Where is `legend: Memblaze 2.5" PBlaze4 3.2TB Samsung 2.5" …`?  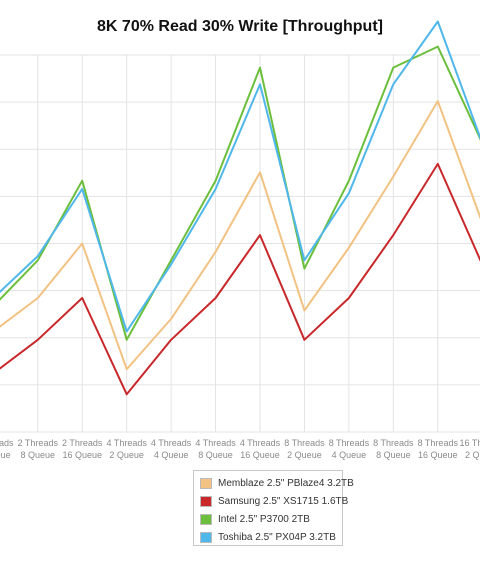 legend: Memblaze 2.5" PBlaze4 3.2TB Samsung 2.5" … is located at coordinates (273, 508).